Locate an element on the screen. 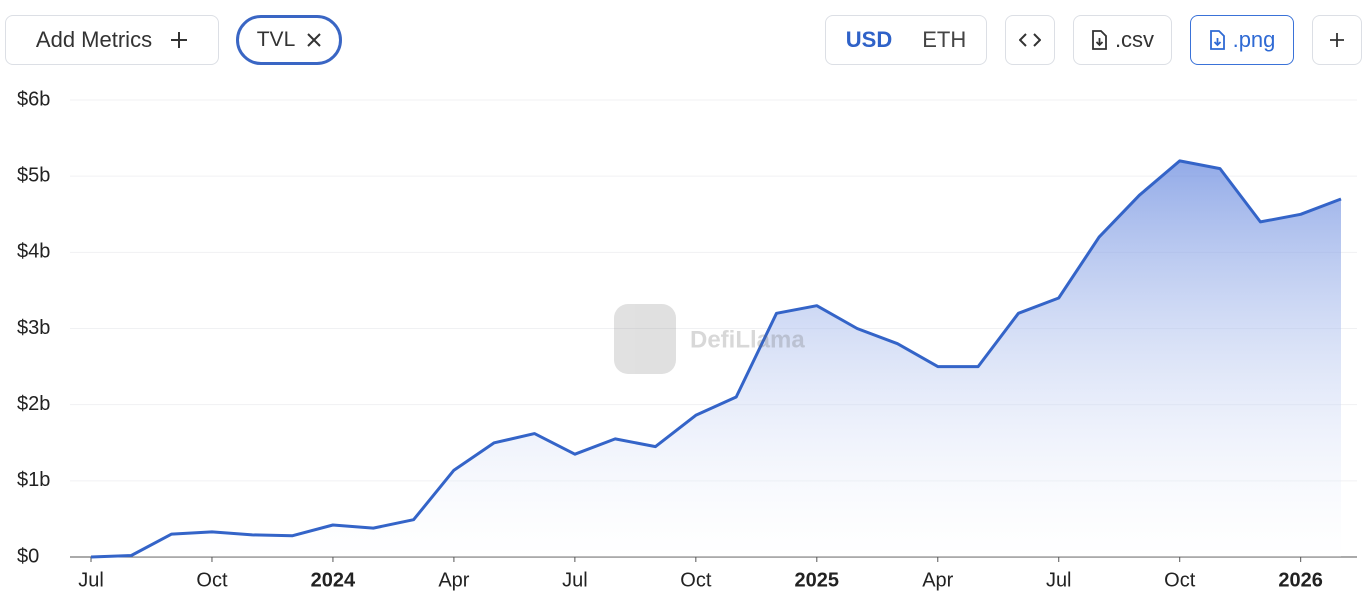 The width and height of the screenshot is (1368, 614). y-tick-label: $4b is located at coordinates (33, 252).